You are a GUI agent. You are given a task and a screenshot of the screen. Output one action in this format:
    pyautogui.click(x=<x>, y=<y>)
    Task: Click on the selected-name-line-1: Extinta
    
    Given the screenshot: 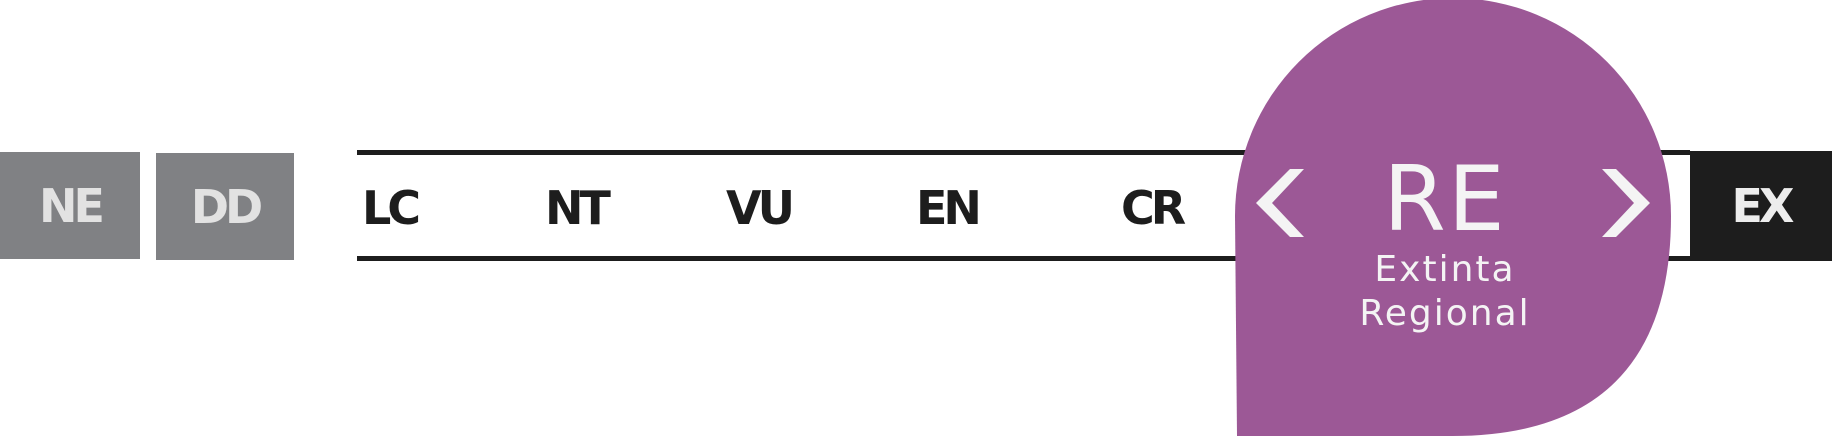 What is the action you would take?
    pyautogui.click(x=1445, y=269)
    